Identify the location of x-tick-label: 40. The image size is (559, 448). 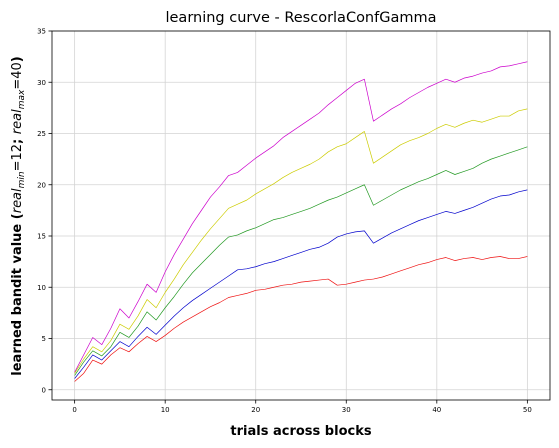
(436, 410).